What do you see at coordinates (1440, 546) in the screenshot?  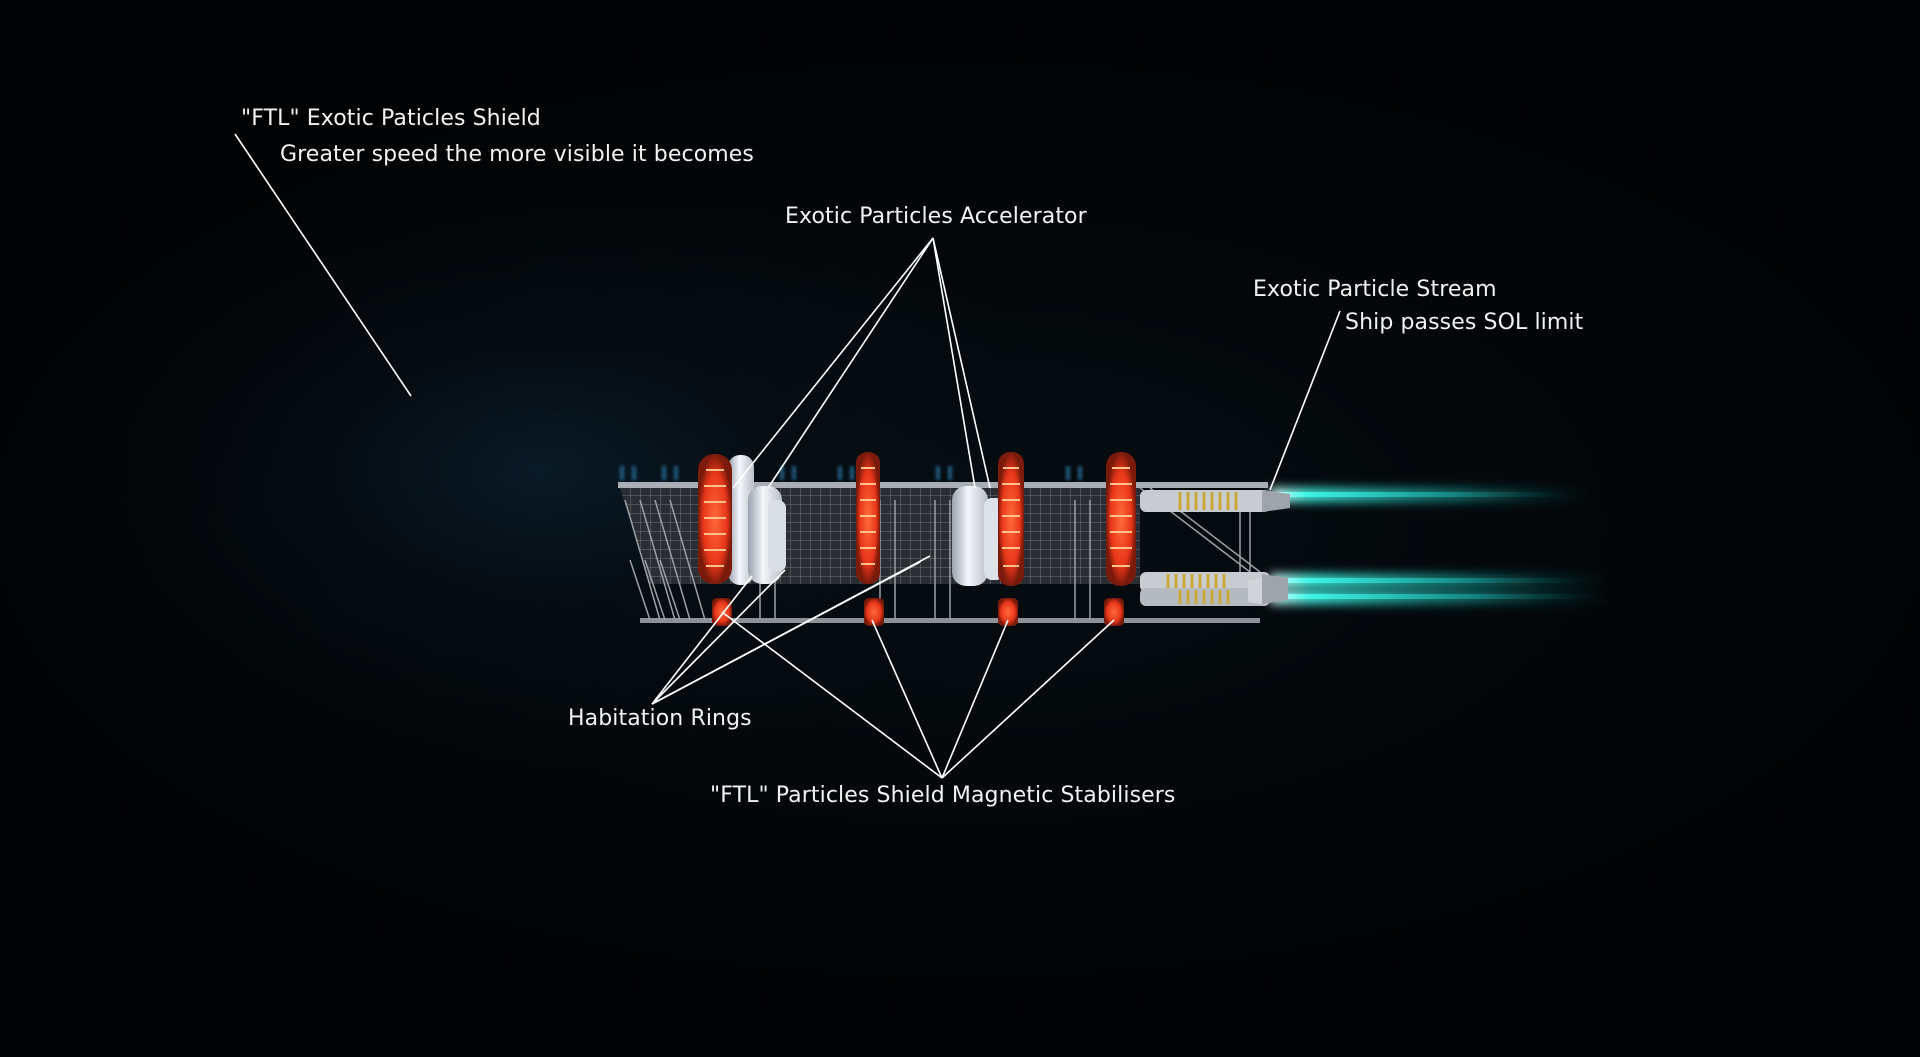 I see `exhaust-streams` at bounding box center [1440, 546].